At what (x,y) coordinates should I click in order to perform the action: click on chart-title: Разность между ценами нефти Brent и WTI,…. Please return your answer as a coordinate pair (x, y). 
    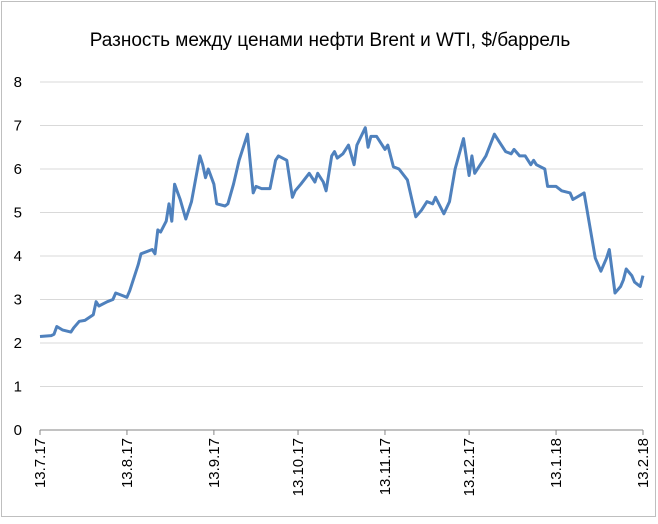
    Looking at the image, I should click on (330, 40).